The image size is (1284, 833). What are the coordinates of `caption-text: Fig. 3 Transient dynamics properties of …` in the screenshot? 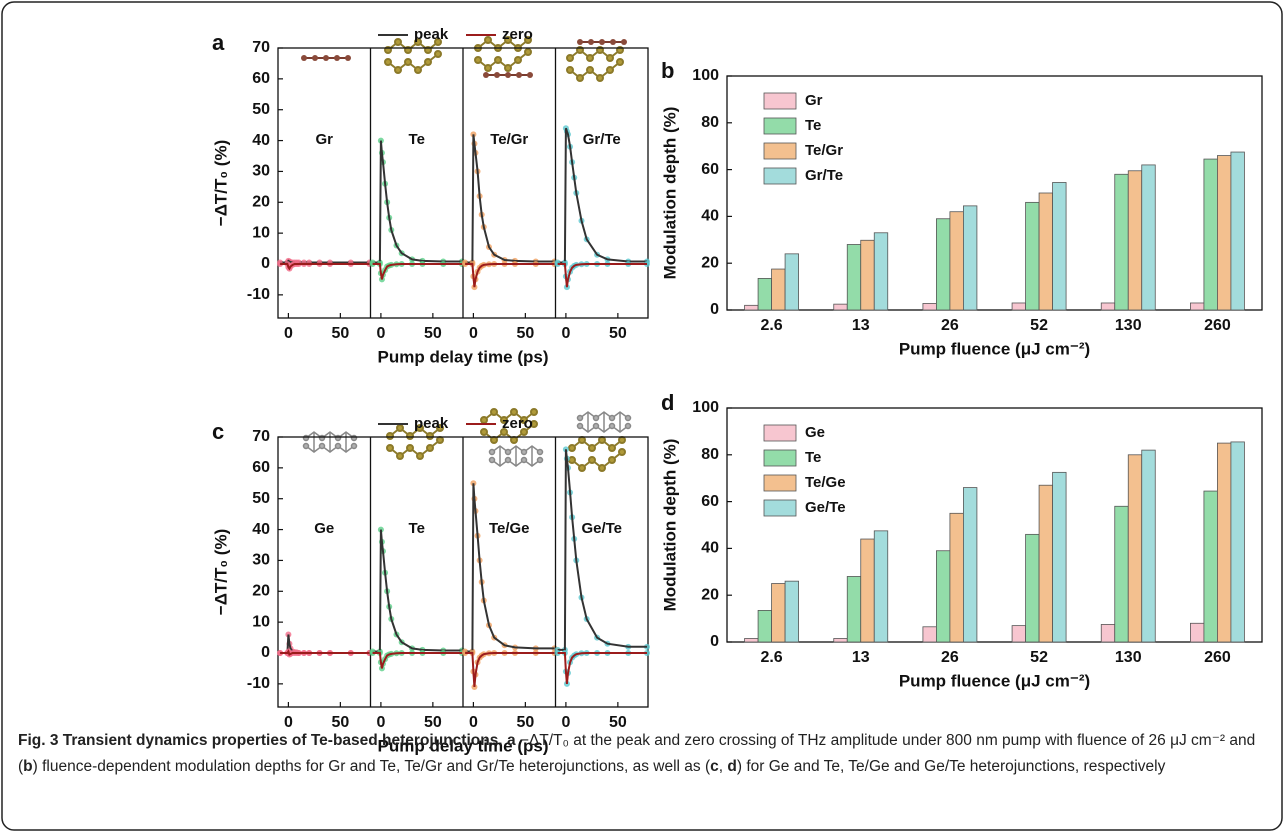 It's located at (260, 740).